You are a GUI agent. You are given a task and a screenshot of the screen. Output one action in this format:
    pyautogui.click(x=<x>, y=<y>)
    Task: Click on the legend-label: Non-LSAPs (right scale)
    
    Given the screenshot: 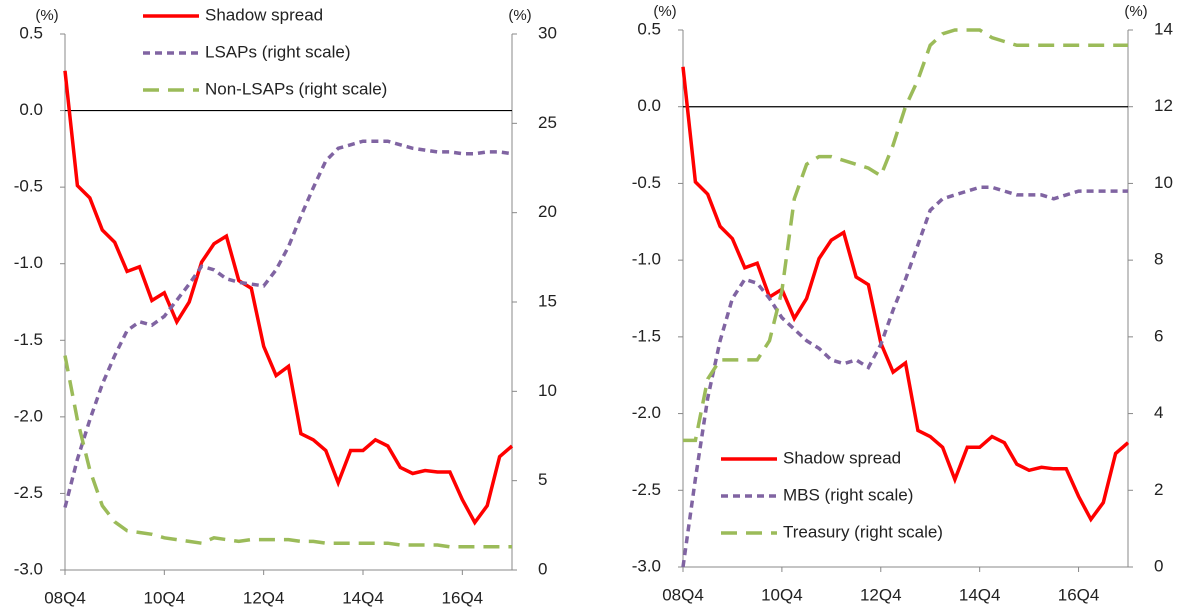 What is the action you would take?
    pyautogui.click(x=296, y=88)
    